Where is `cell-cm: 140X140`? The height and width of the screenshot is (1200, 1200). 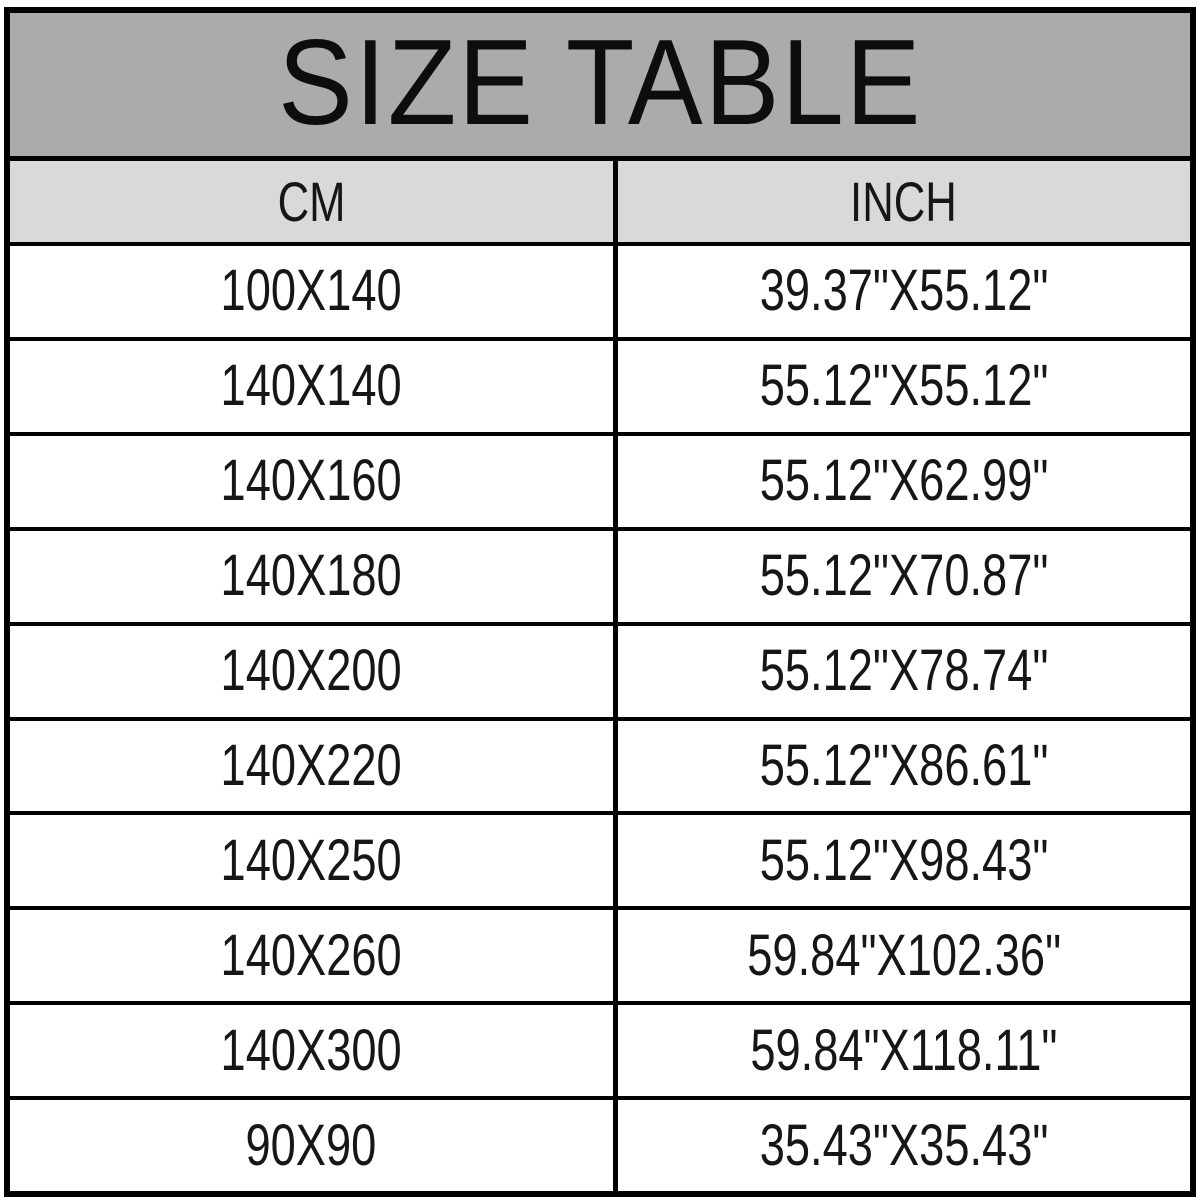
cell-cm: 140X140 is located at coordinates (314, 386).